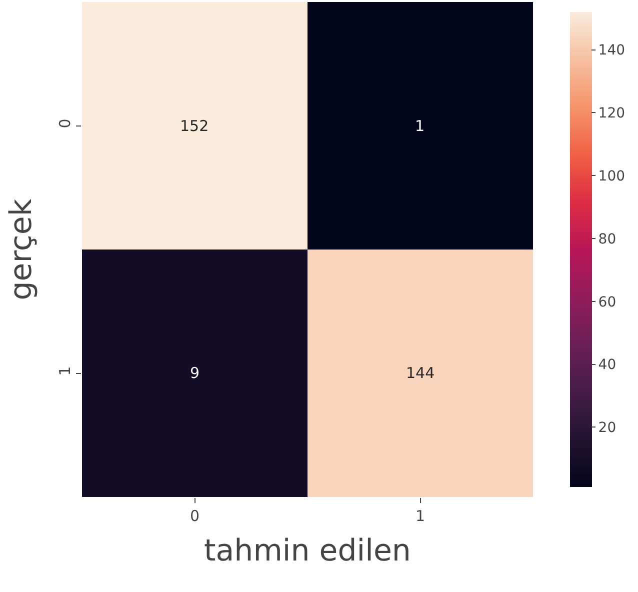  Describe the element at coordinates (607, 239) in the screenshot. I see `color-bar-label: 80` at that location.